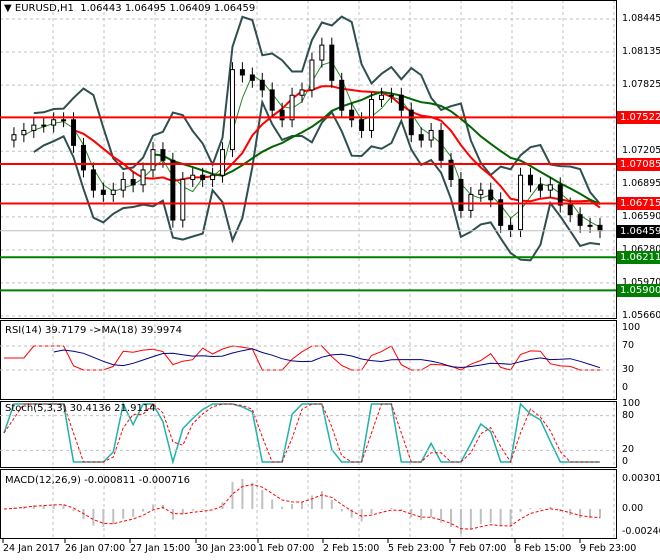 This screenshot has width=660, height=560. I want to click on rsi-line, so click(302, 358).